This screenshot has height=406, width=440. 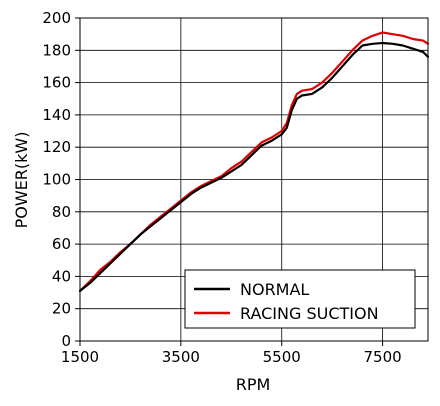 I want to click on x-tick-label: 7500, so click(x=383, y=357).